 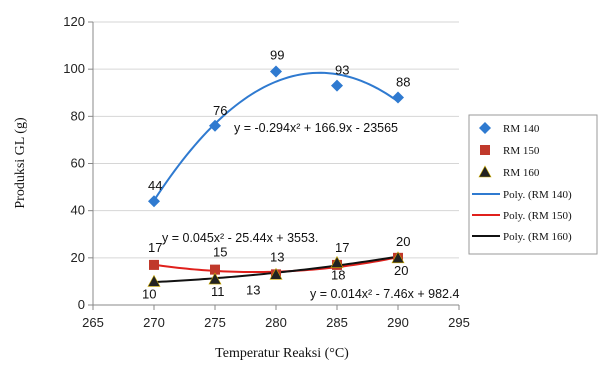 What do you see at coordinates (78, 115) in the screenshot?
I see `y-tick-label-80: 80` at bounding box center [78, 115].